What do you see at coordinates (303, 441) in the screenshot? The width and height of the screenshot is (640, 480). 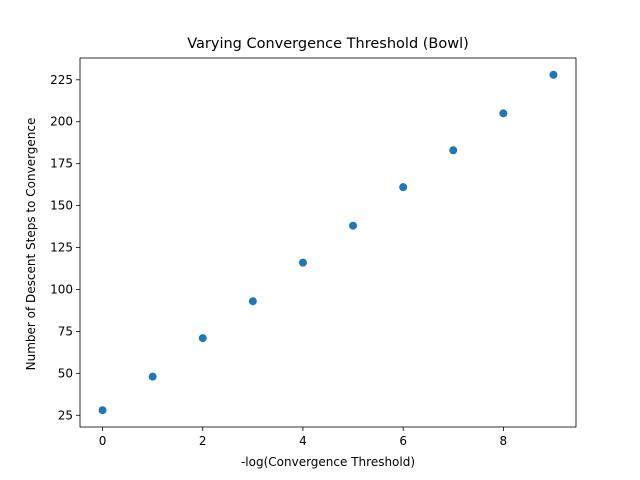 I see `x-tick-label: 4` at bounding box center [303, 441].